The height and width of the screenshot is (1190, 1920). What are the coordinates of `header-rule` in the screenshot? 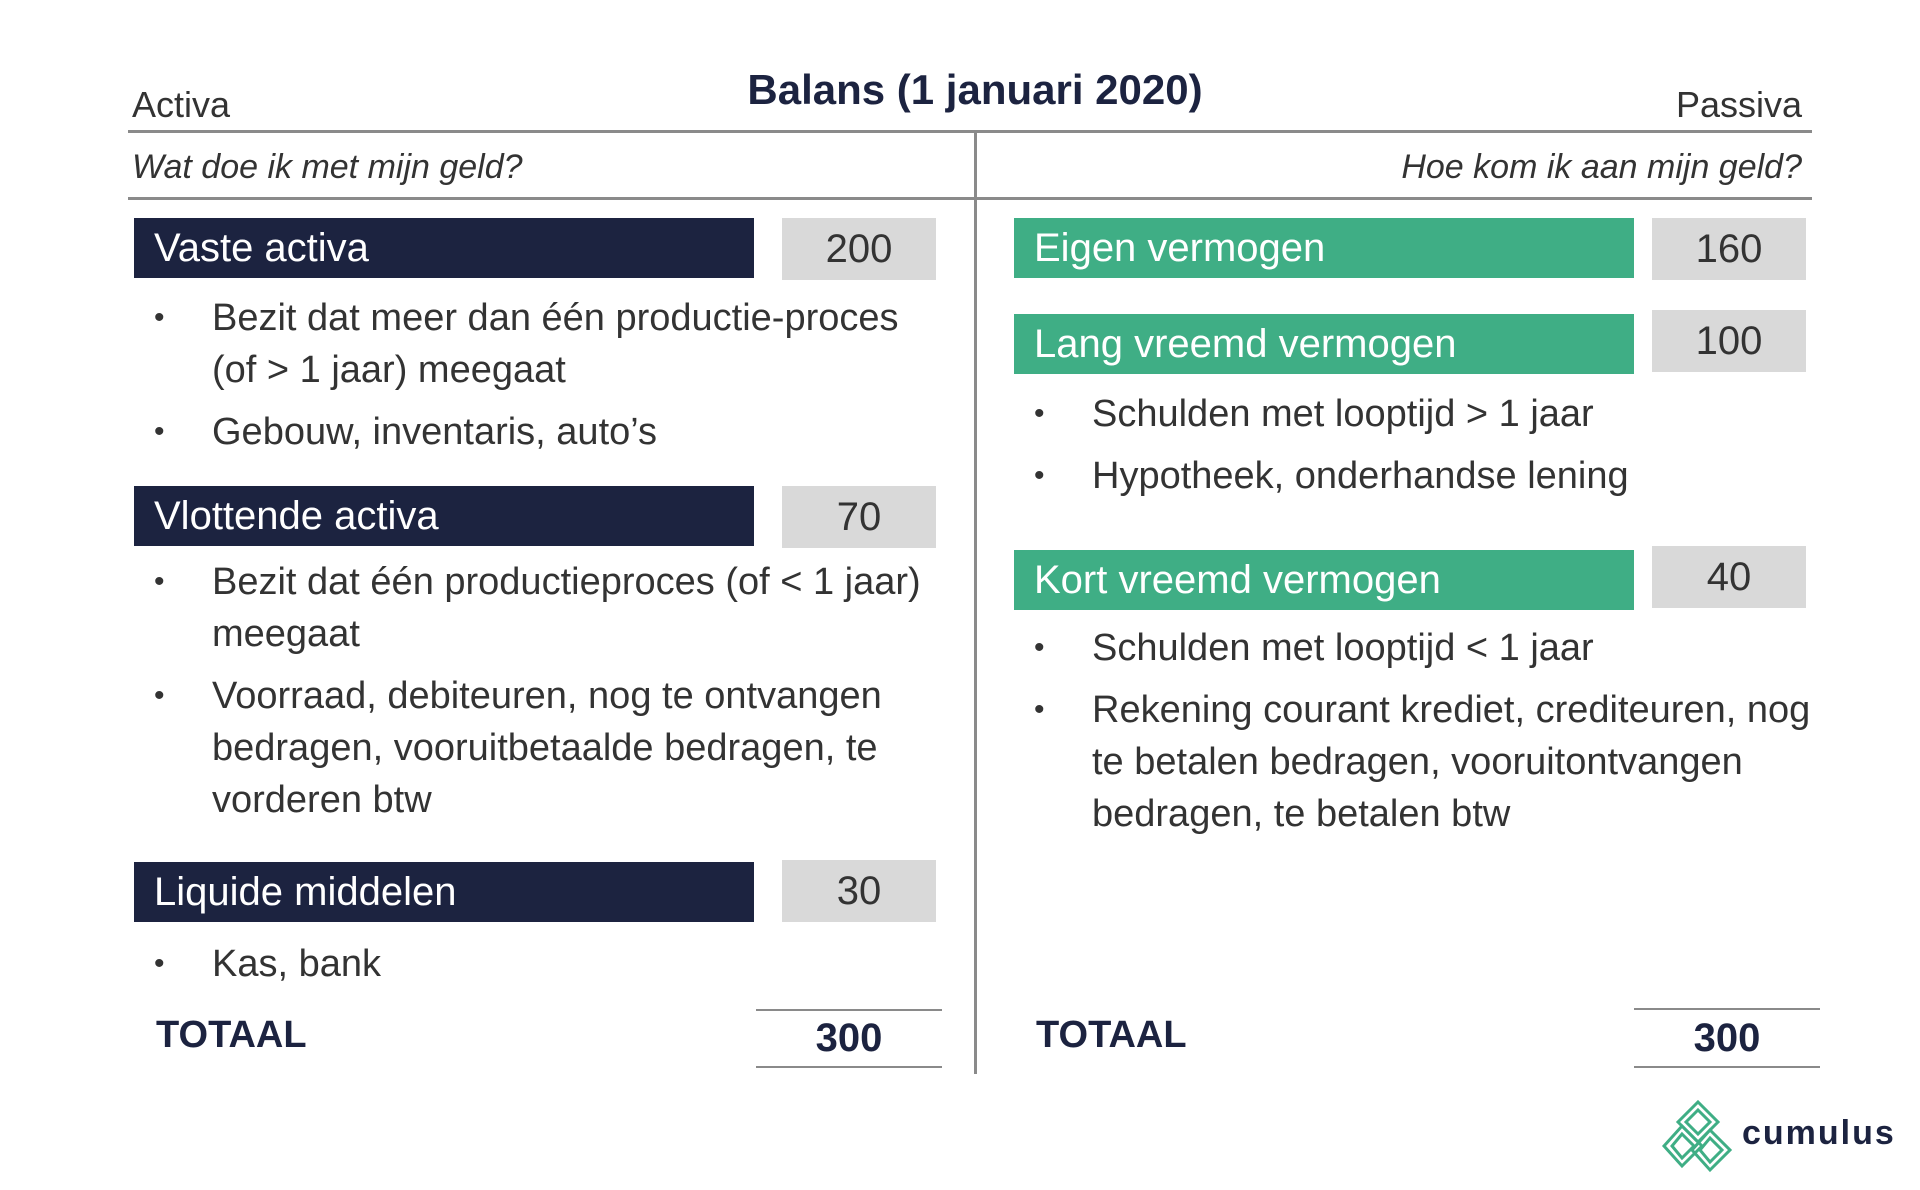 It's located at (970, 131).